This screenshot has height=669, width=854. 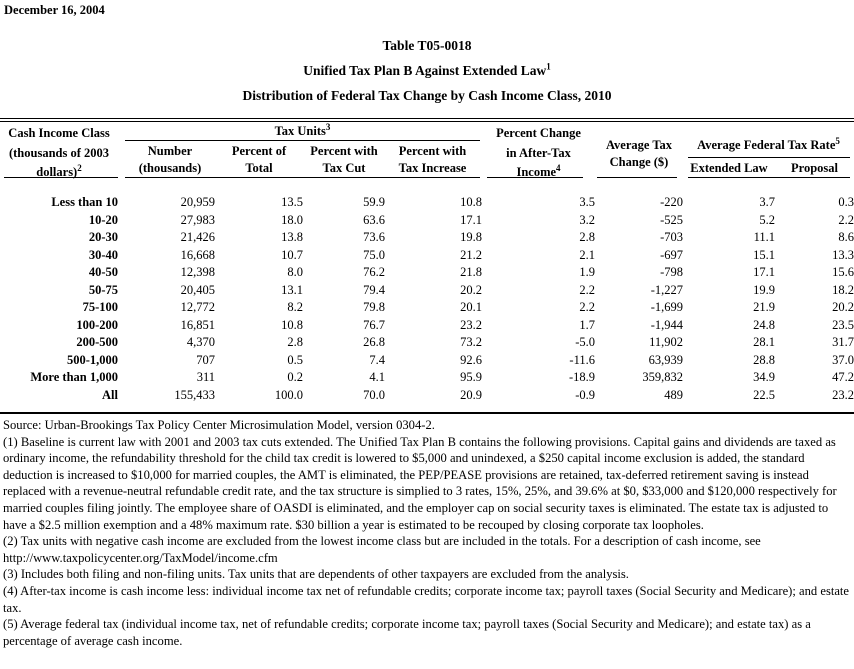 I want to click on avg-federal-tax-rate-label: Average Federal Tax Rate, so click(x=766, y=145).